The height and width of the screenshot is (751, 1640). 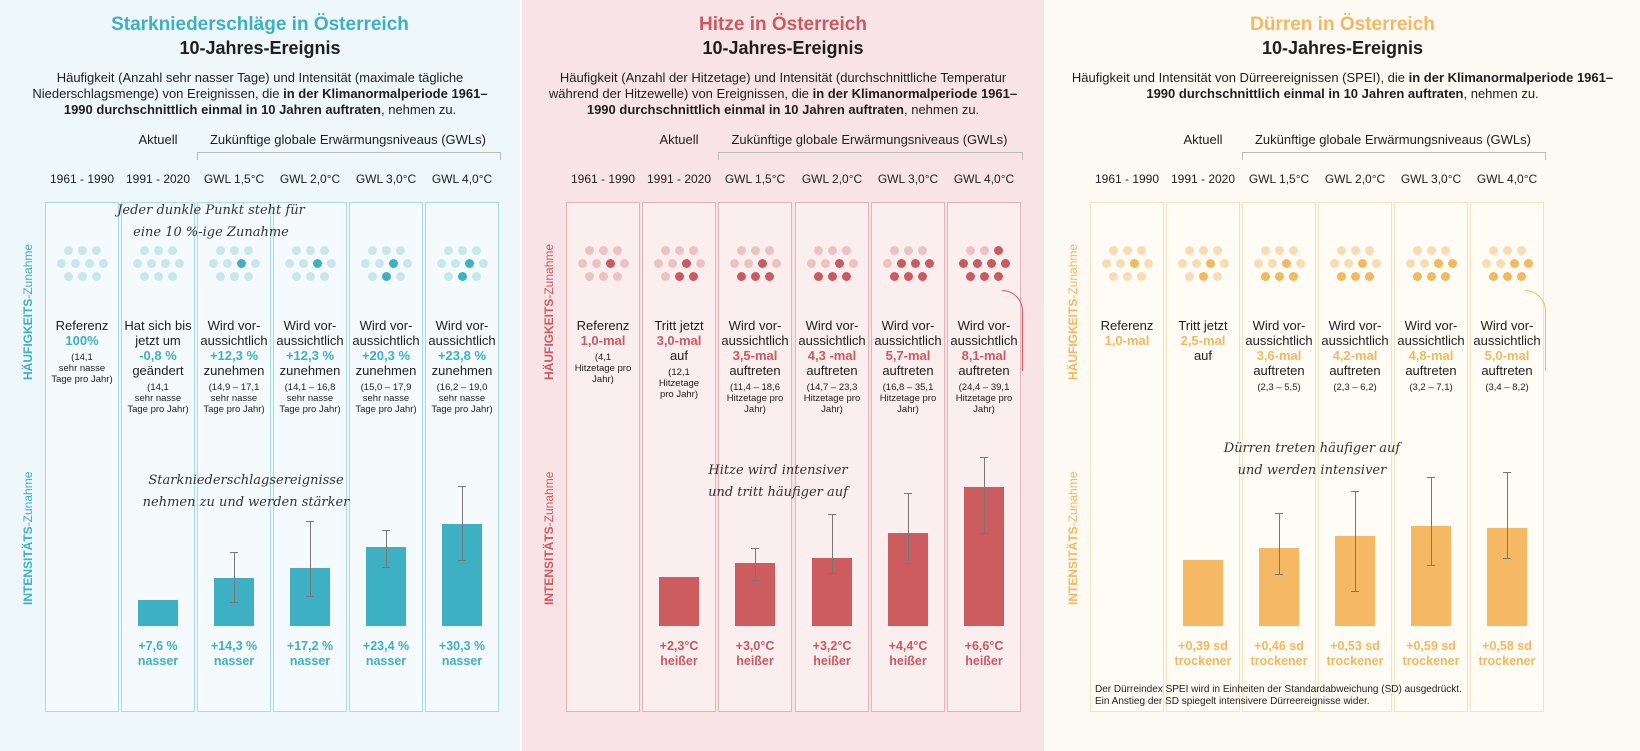 What do you see at coordinates (679, 383) in the screenshot?
I see `frequency-range: (12,1 Hitzetage pro Jahr)` at bounding box center [679, 383].